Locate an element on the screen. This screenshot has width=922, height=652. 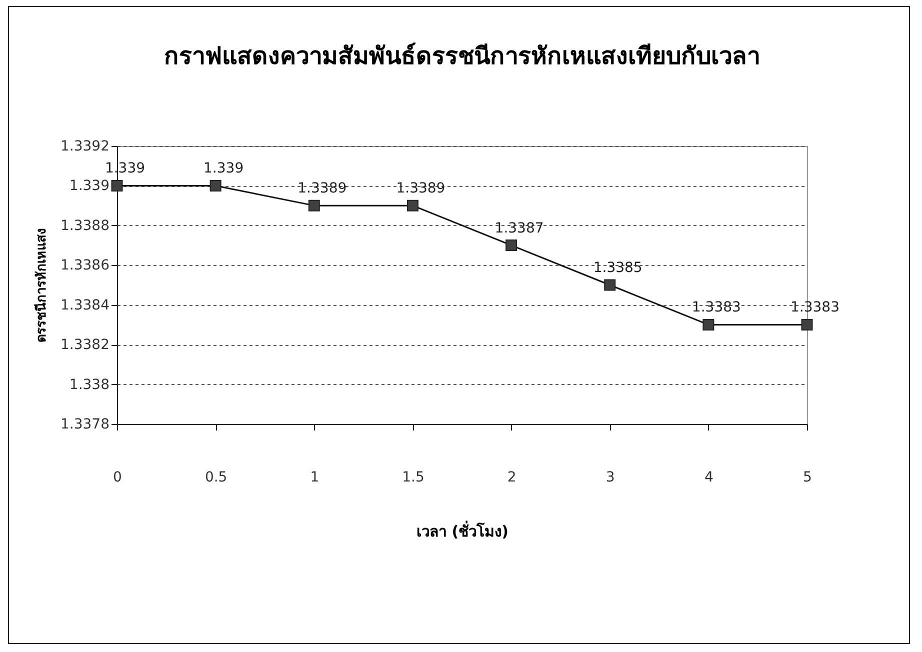
y-axis-title: ดรรชนีการหักเหแสง is located at coordinates (42, 285).